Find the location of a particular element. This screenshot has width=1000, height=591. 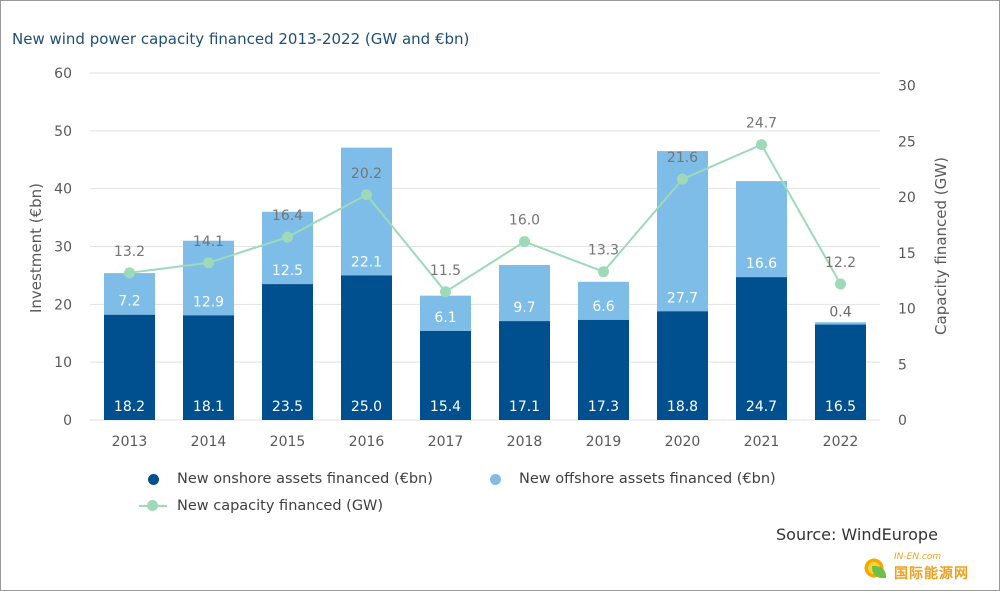

data-label-capacity: 21.6 is located at coordinates (682, 158).